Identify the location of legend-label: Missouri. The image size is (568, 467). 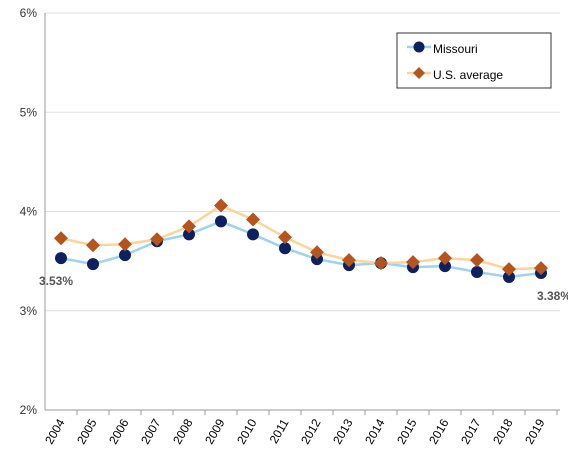
(455, 49).